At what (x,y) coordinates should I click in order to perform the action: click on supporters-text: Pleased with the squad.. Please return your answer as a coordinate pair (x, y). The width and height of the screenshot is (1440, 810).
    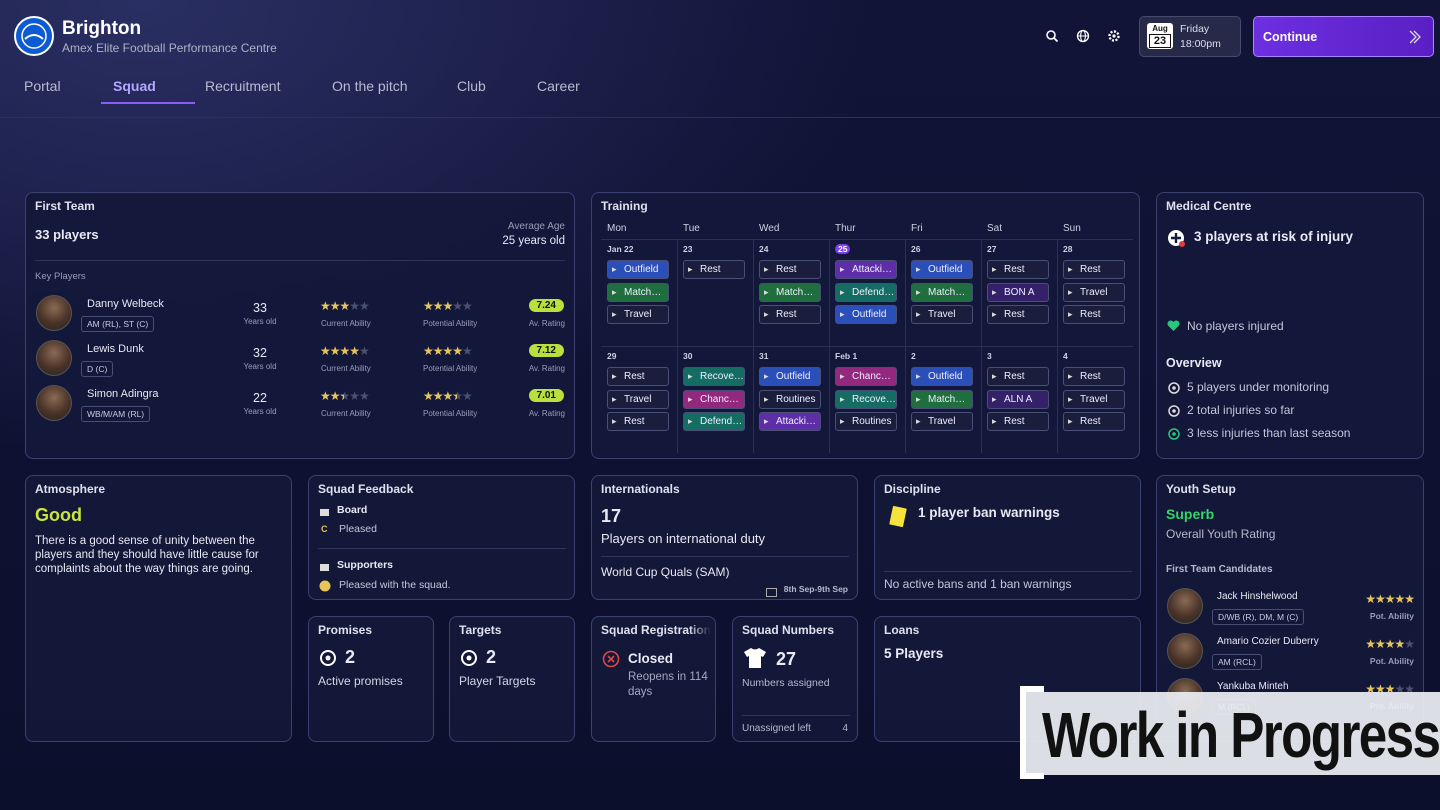
    Looking at the image, I should click on (395, 585).